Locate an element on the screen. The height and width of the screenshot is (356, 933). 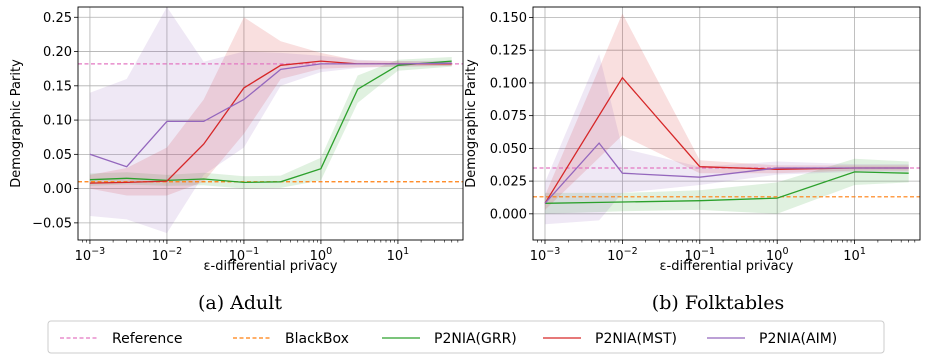
y-tick-label: 0.25 is located at coordinates (57, 18).